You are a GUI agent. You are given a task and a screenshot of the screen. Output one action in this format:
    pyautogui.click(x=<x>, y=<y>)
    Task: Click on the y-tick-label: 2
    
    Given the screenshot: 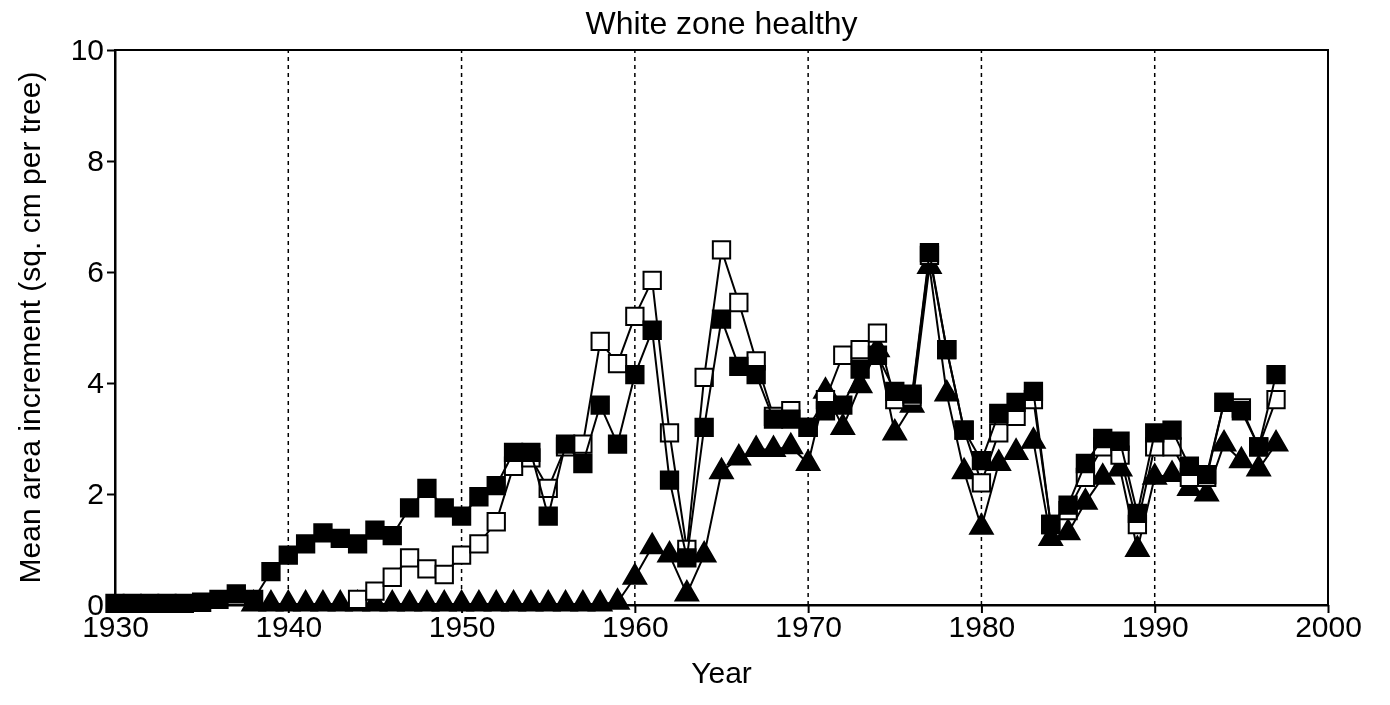 What is the action you would take?
    pyautogui.click(x=95, y=494)
    